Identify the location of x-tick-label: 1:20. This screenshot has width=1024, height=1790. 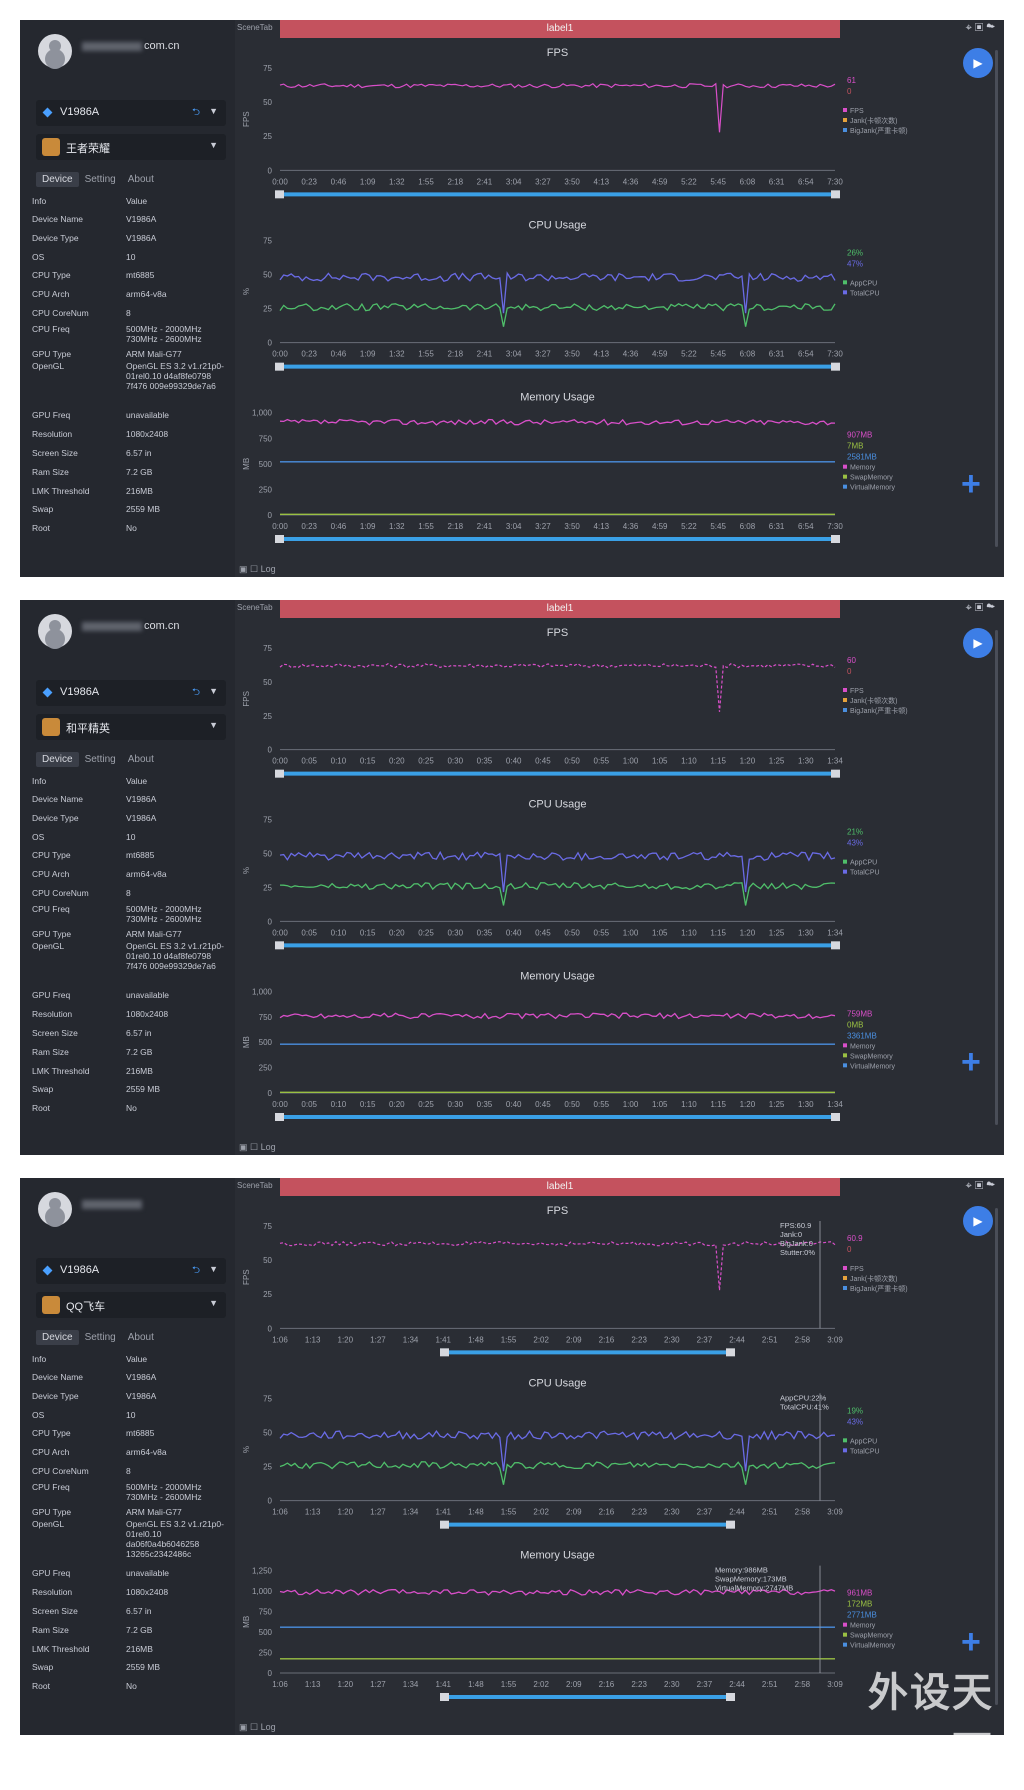
(346, 1339).